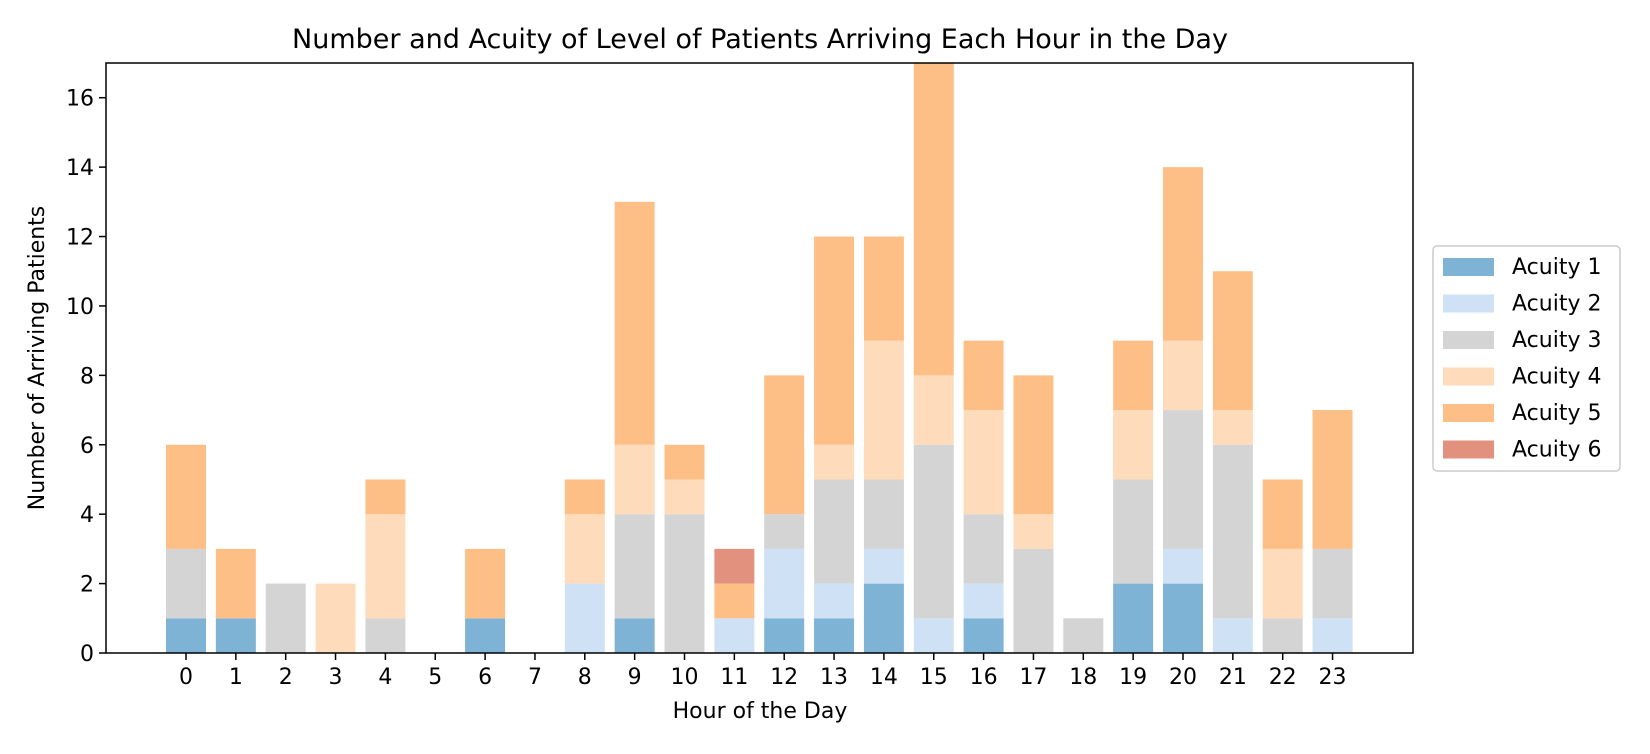 The height and width of the screenshot is (754, 1650). I want to click on y-tick-label: 12, so click(80, 238).